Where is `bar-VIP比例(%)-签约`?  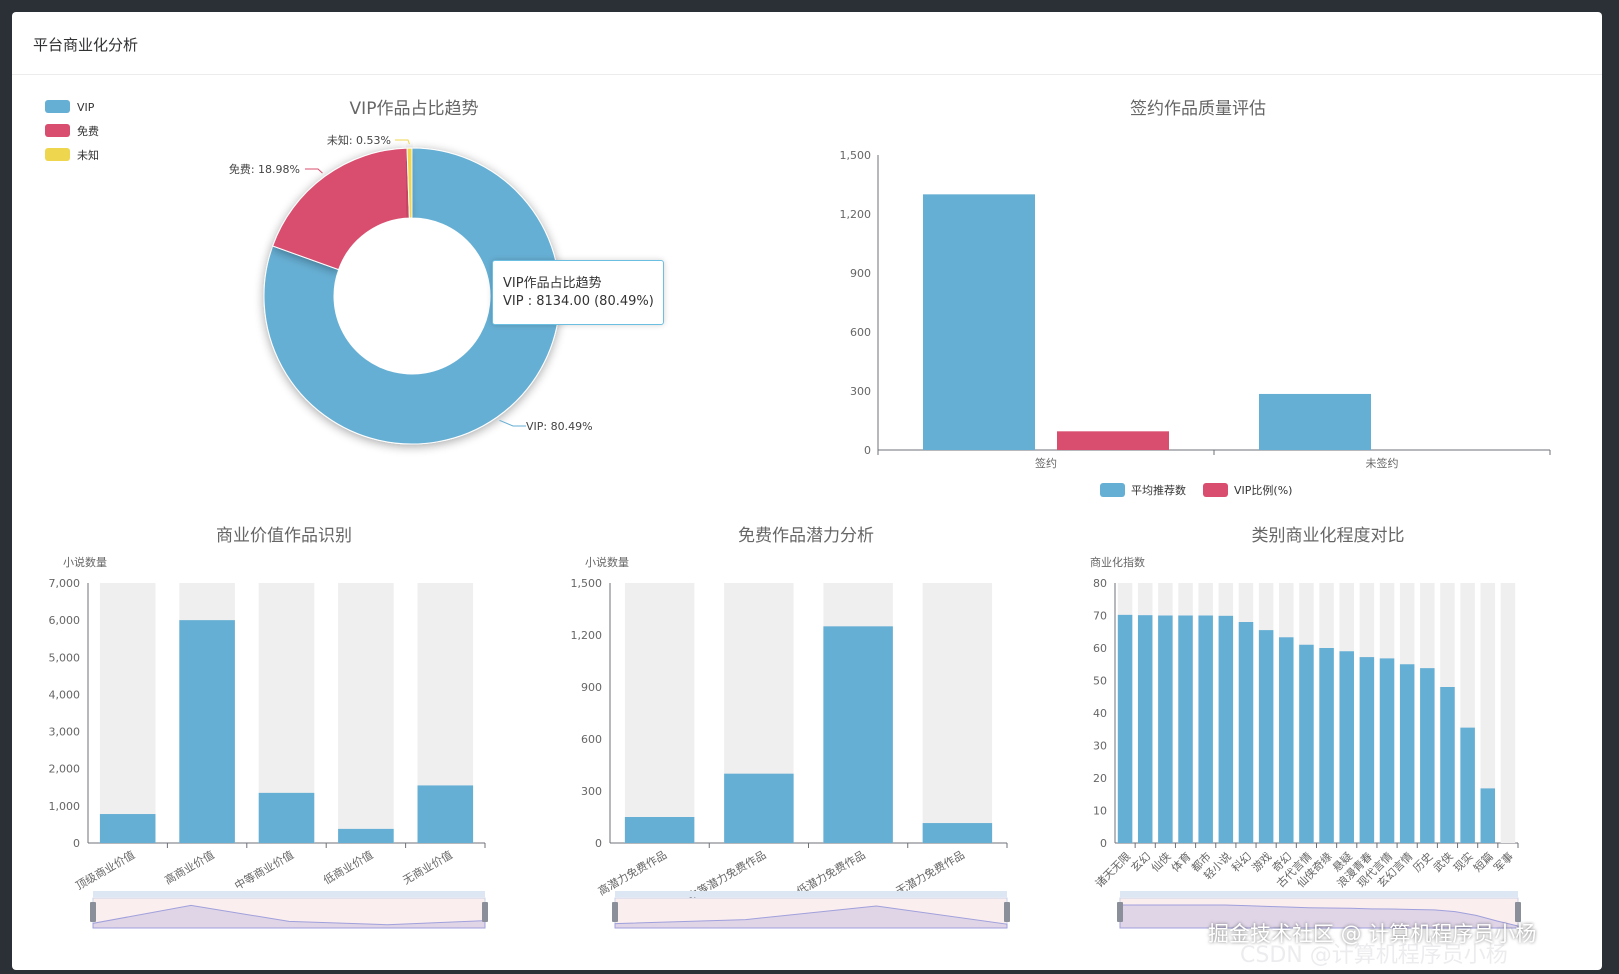
bar-VIP比例(%)-签约 is located at coordinates (1113, 440).